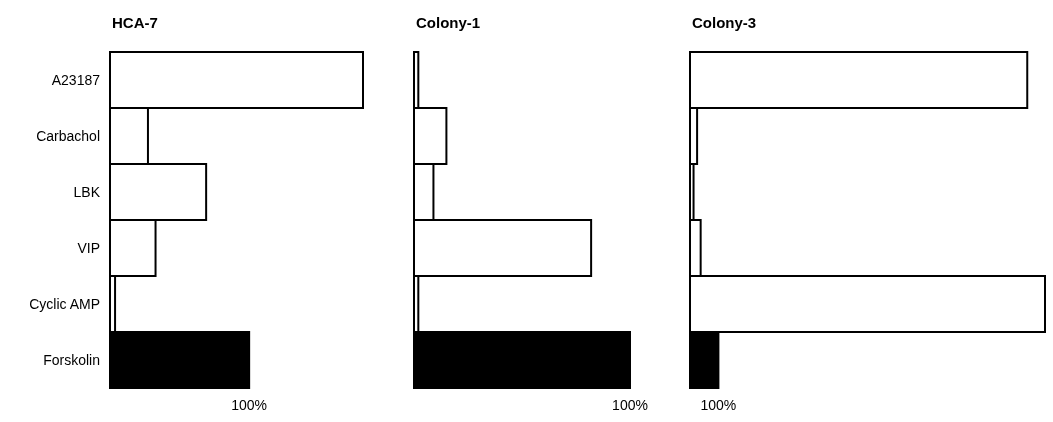 This screenshot has width=1053, height=422. I want to click on chart-title: Colony-1, so click(448, 22).